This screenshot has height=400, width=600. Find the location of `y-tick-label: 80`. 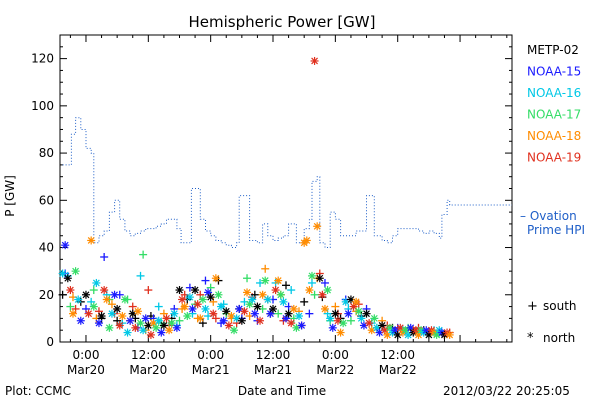

y-tick-label: 80 is located at coordinates (46, 153).